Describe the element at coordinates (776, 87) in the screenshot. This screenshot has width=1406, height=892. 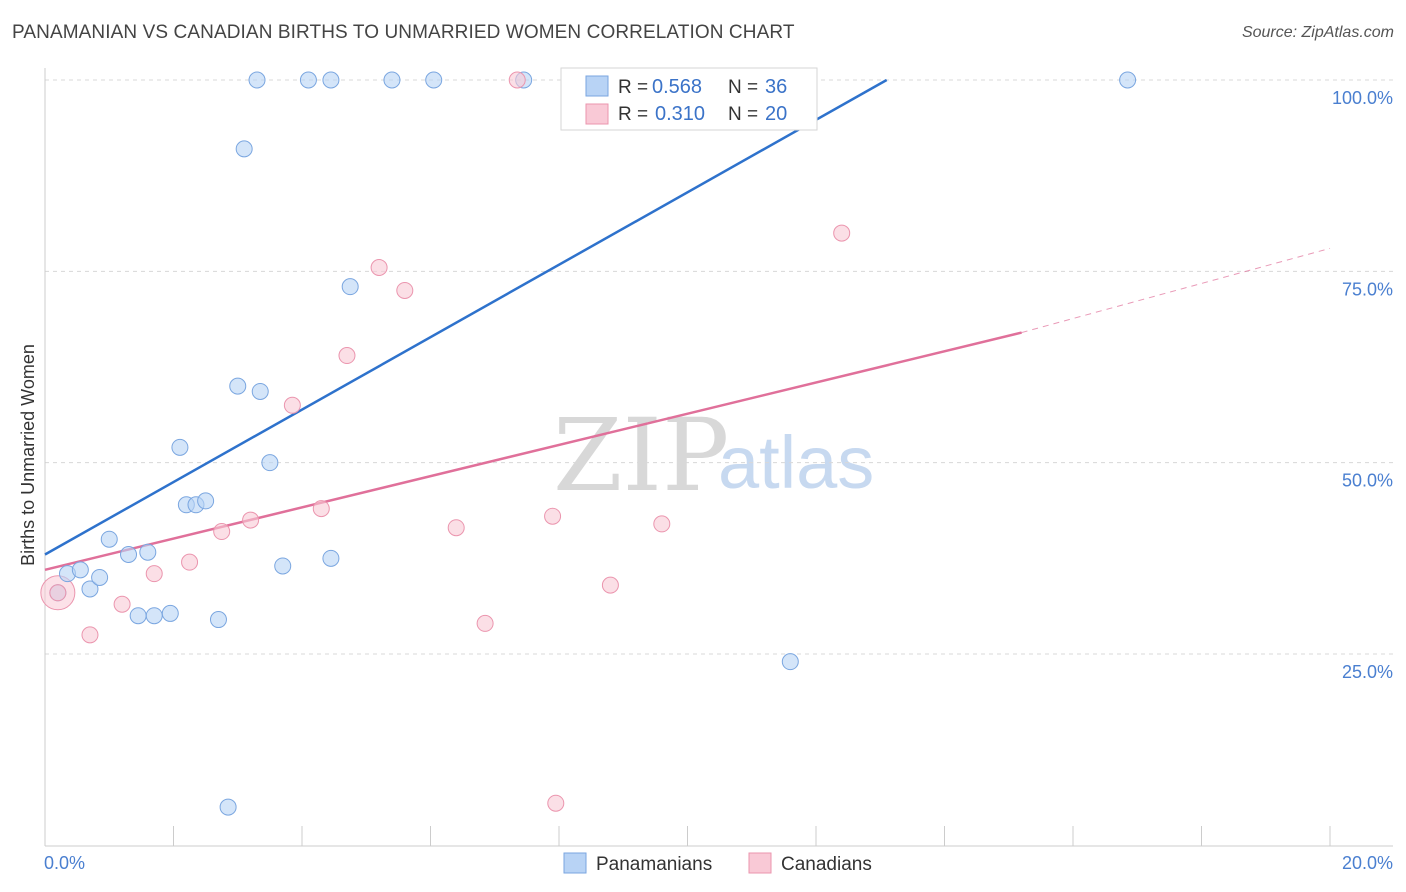
I see `legend-n-value-blue: 36` at that location.